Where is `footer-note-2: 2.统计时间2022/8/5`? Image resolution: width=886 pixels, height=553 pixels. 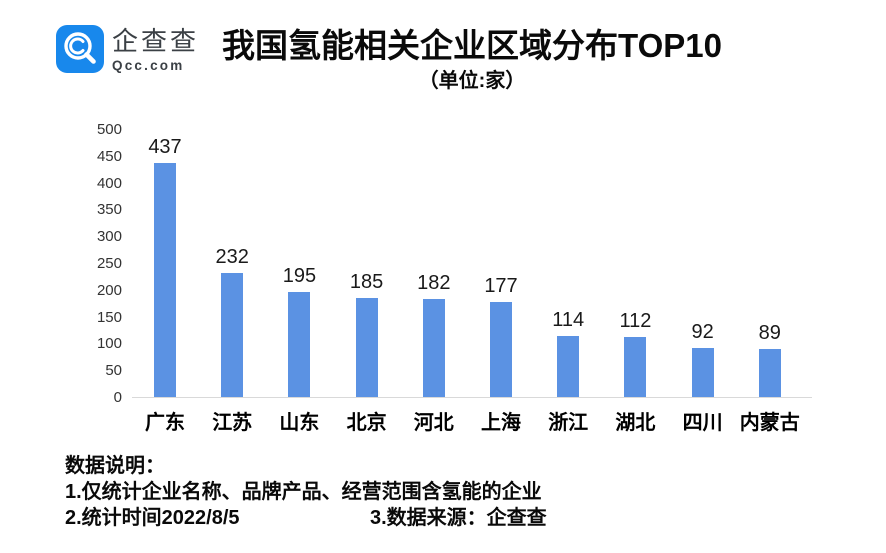
footer-note-2: 2.统计时间2022/8/5 is located at coordinates (152, 518).